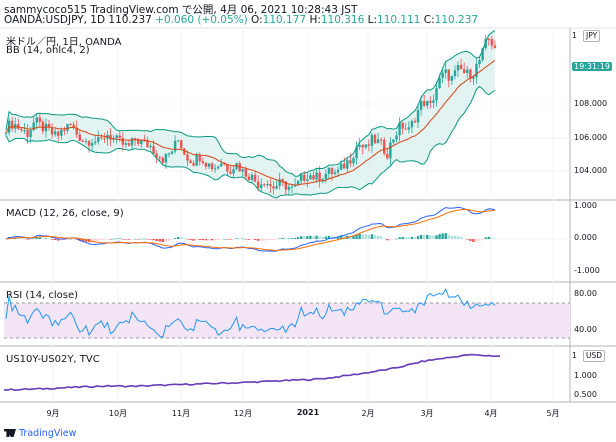 This screenshot has width=616, height=442. Describe the element at coordinates (456, 20) in the screenshot. I see `close-value: 110.237` at that location.